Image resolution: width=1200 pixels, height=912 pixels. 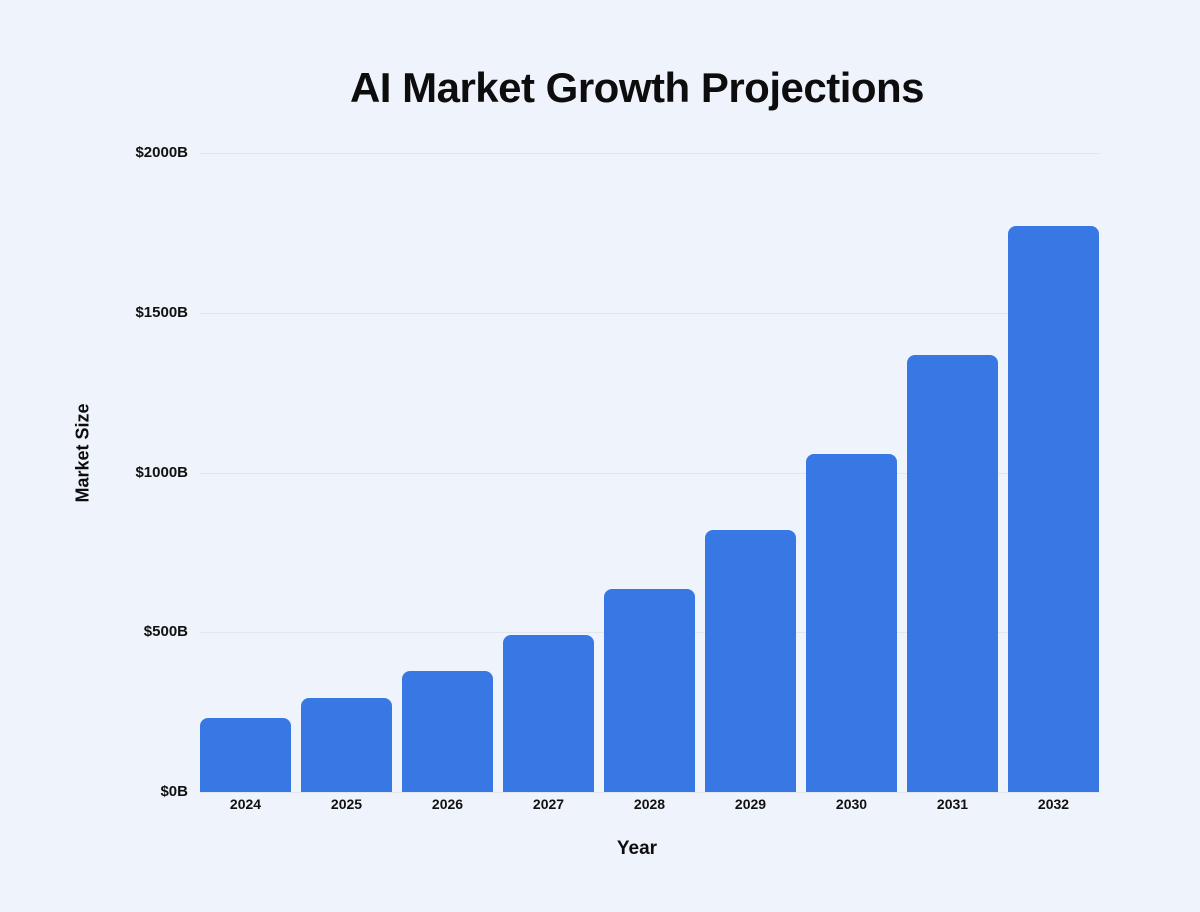 What do you see at coordinates (1053, 509) in the screenshot?
I see `bar-2032` at bounding box center [1053, 509].